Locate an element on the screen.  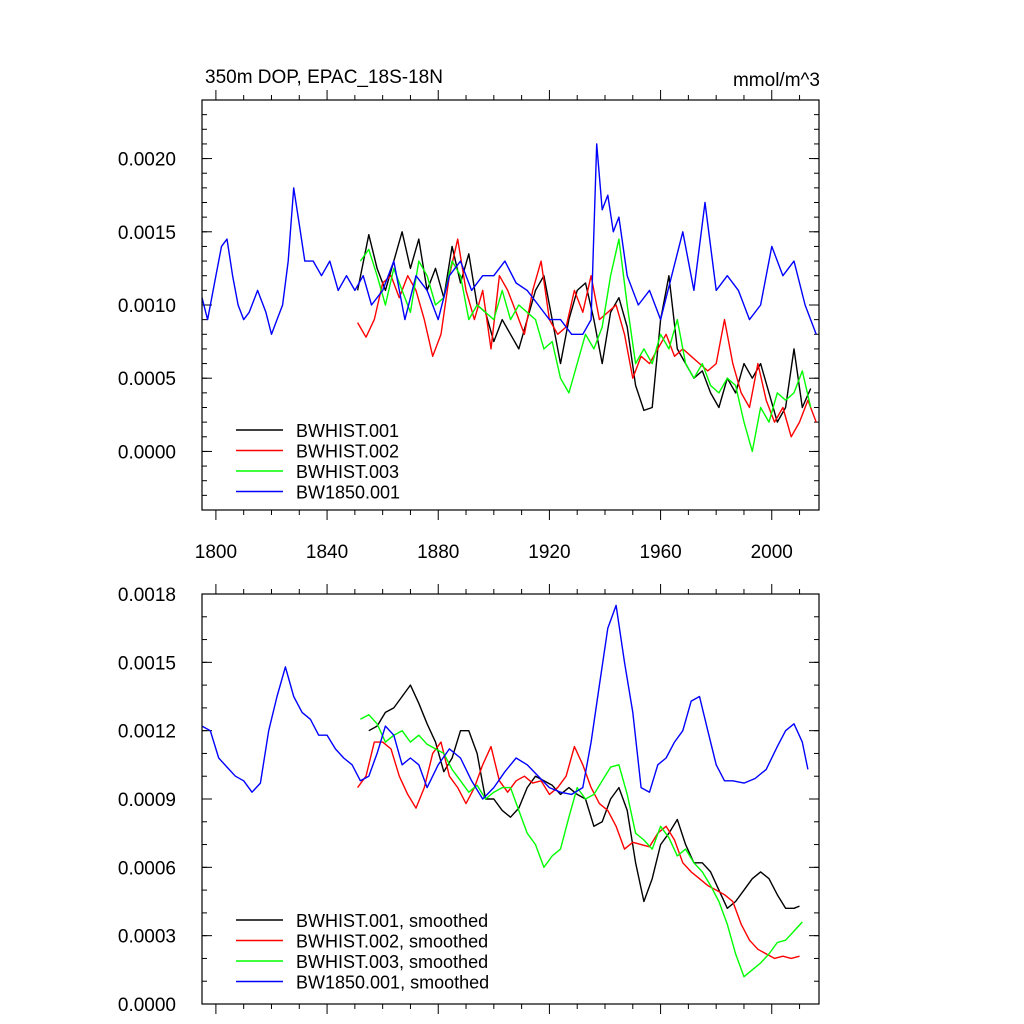
top-legend-label: BW1850.001 is located at coordinates (348, 493).